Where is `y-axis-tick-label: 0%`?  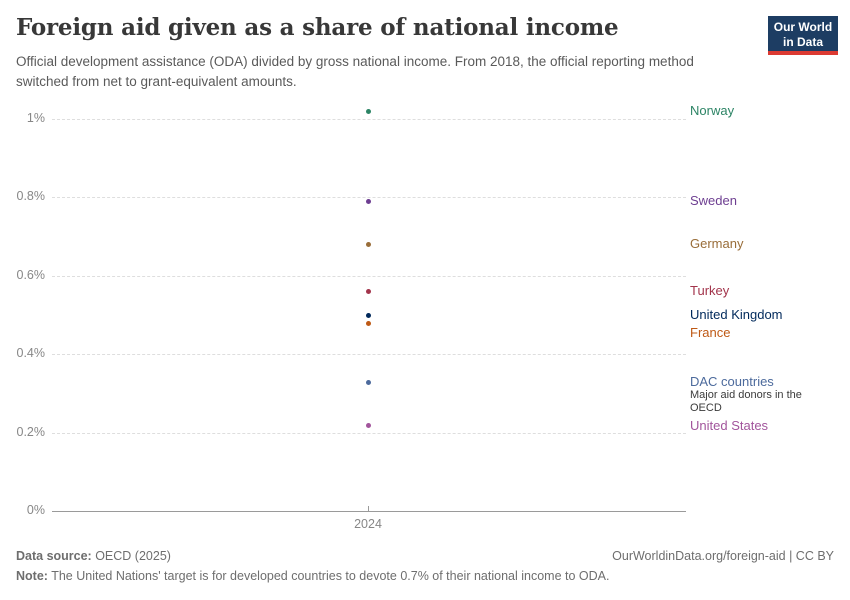 y-axis-tick-label: 0% is located at coordinates (35, 510).